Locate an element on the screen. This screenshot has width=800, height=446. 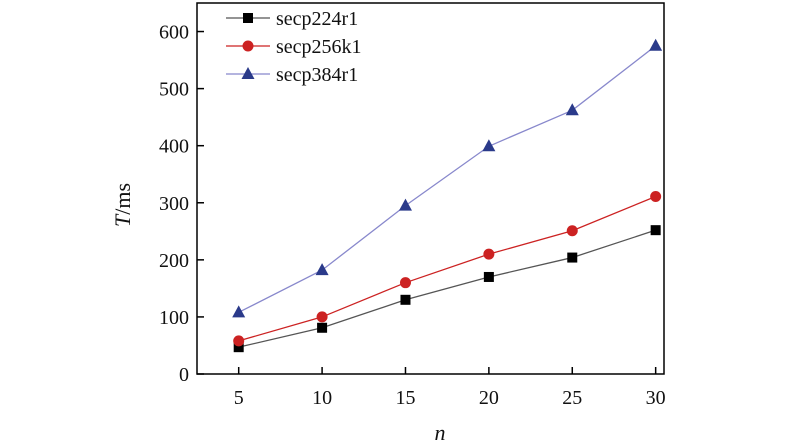
series-line is located at coordinates (447, 288).